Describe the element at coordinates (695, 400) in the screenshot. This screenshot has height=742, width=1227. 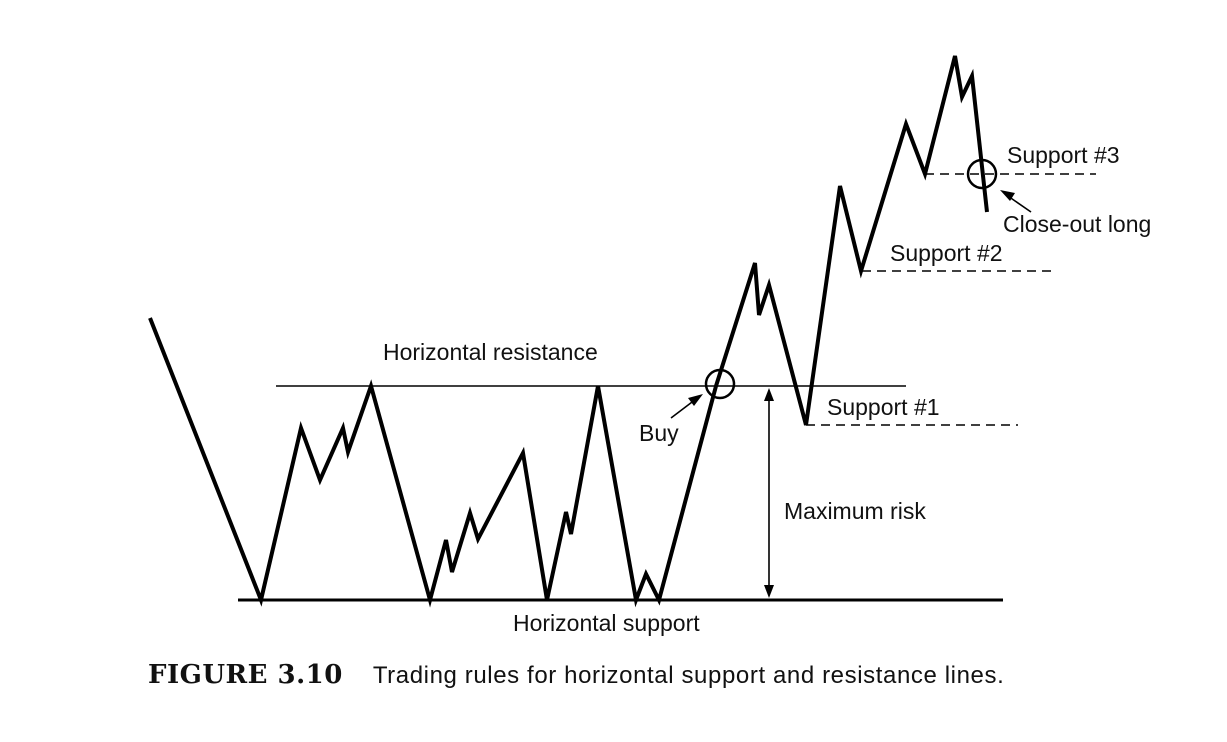
I see `buy-arrow-head` at that location.